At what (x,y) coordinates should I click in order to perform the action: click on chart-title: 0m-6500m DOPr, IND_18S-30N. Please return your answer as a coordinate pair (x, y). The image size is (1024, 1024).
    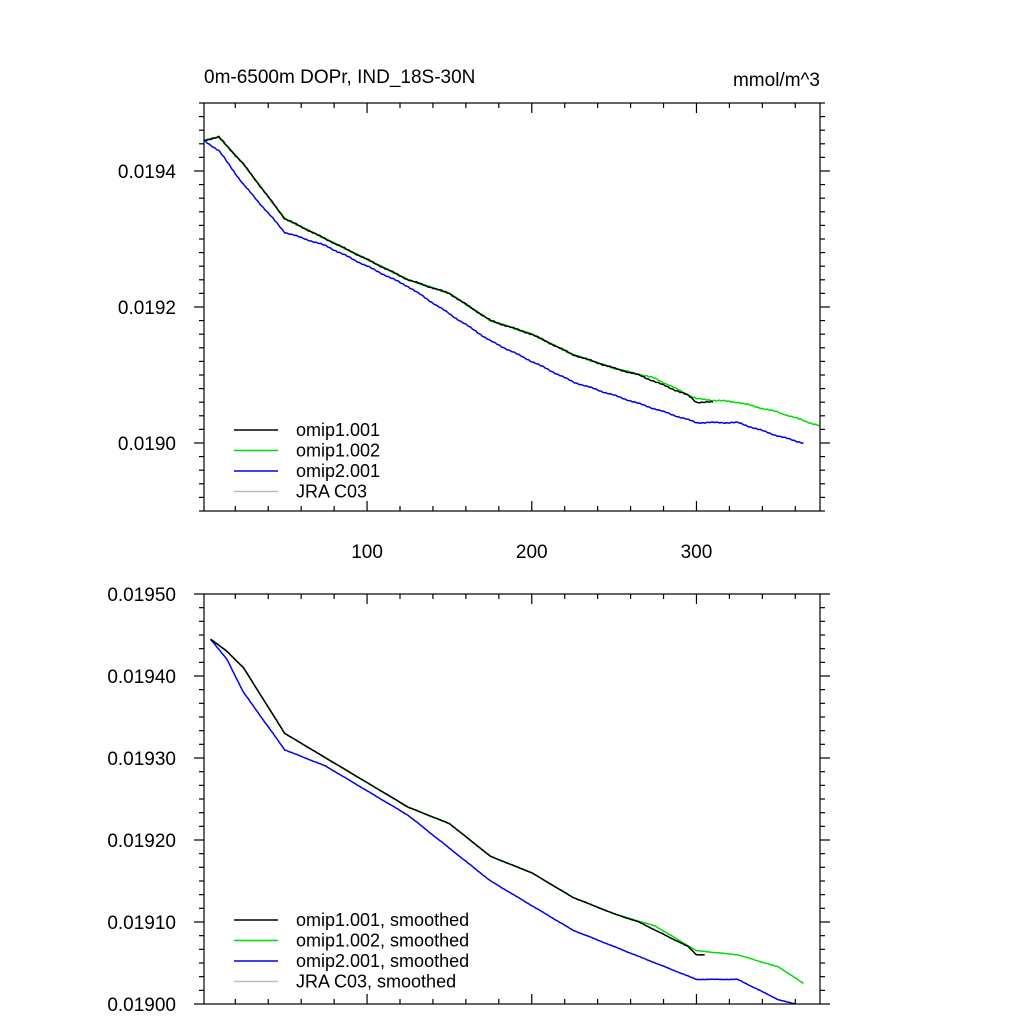
    Looking at the image, I should click on (339, 77).